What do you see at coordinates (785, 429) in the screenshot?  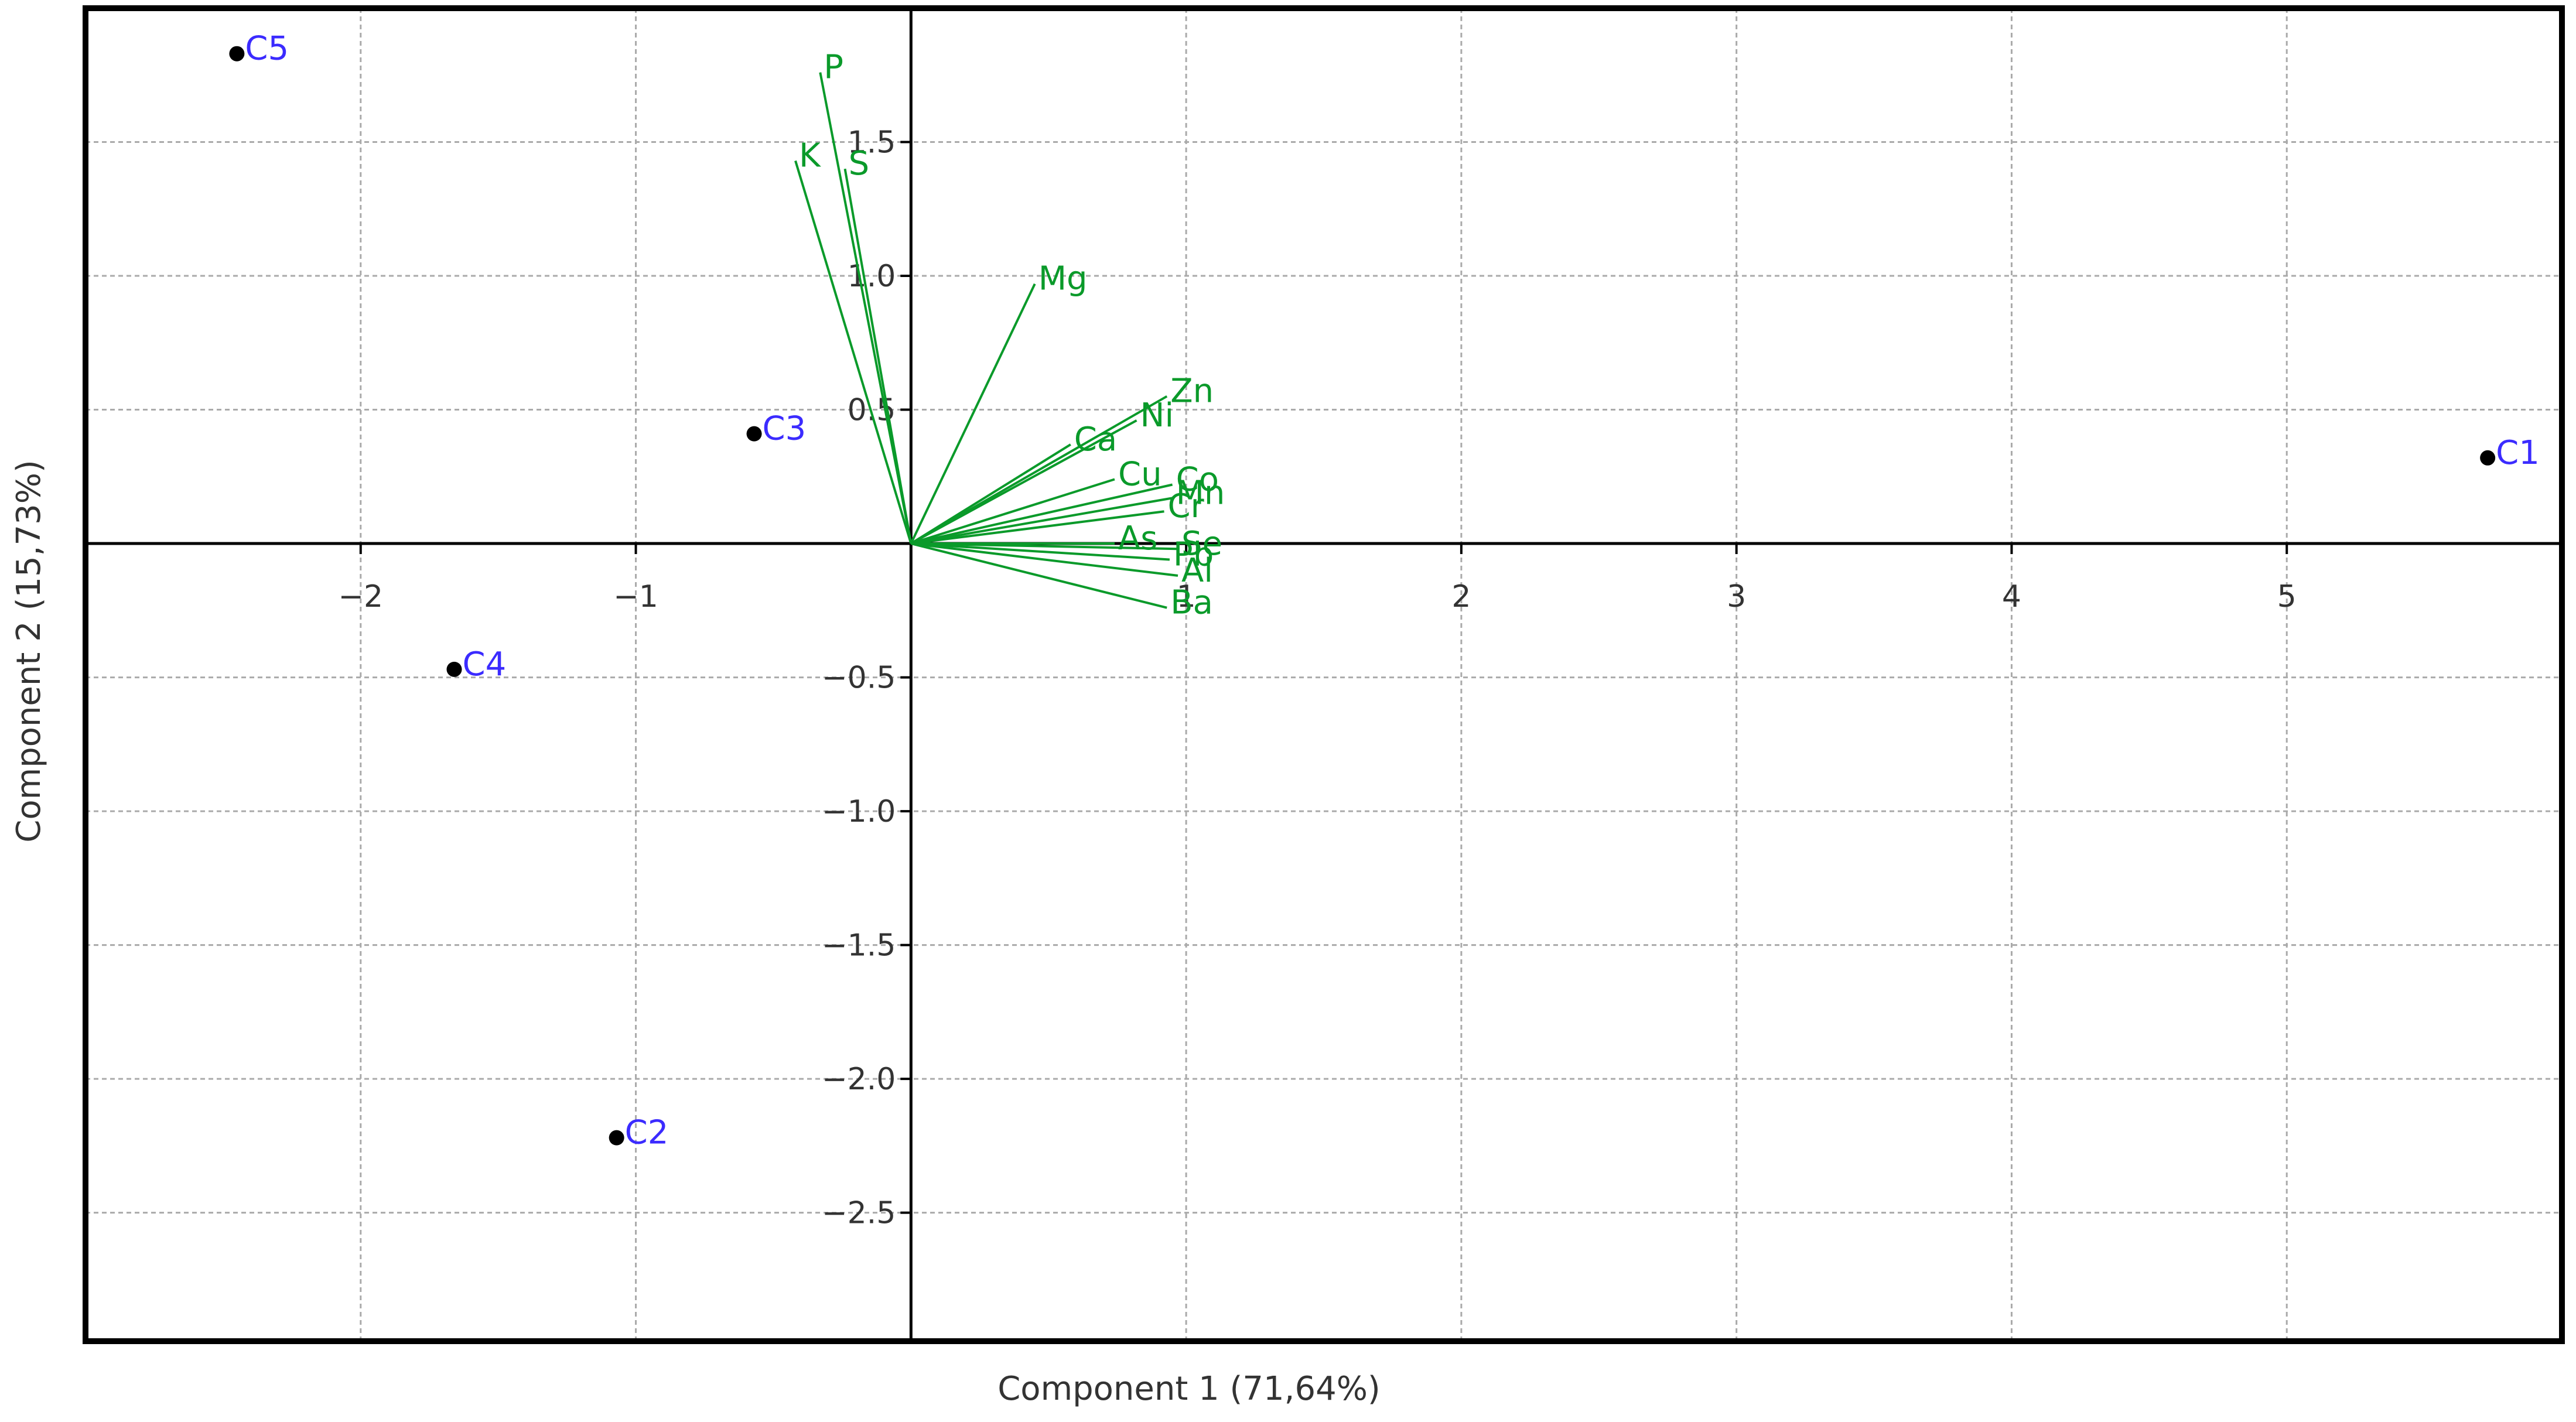 I see `observation-label-c3: C3` at bounding box center [785, 429].